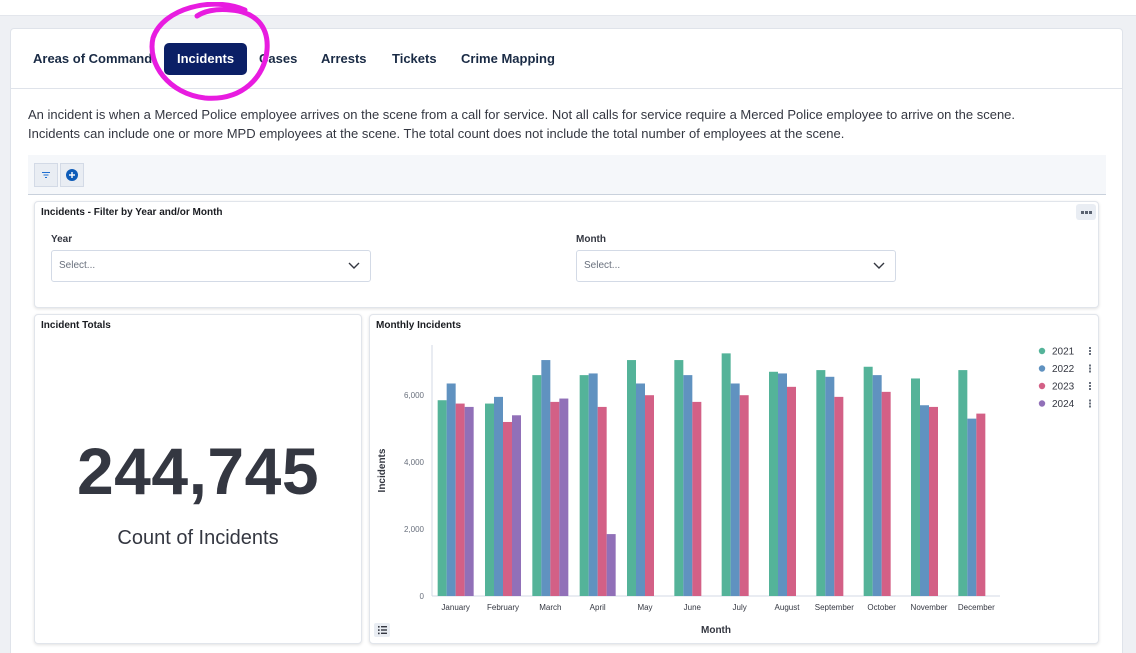 Image resolution: width=1136 pixels, height=653 pixels. Describe the element at coordinates (640, 489) in the screenshot. I see `bar-2022-may` at that location.